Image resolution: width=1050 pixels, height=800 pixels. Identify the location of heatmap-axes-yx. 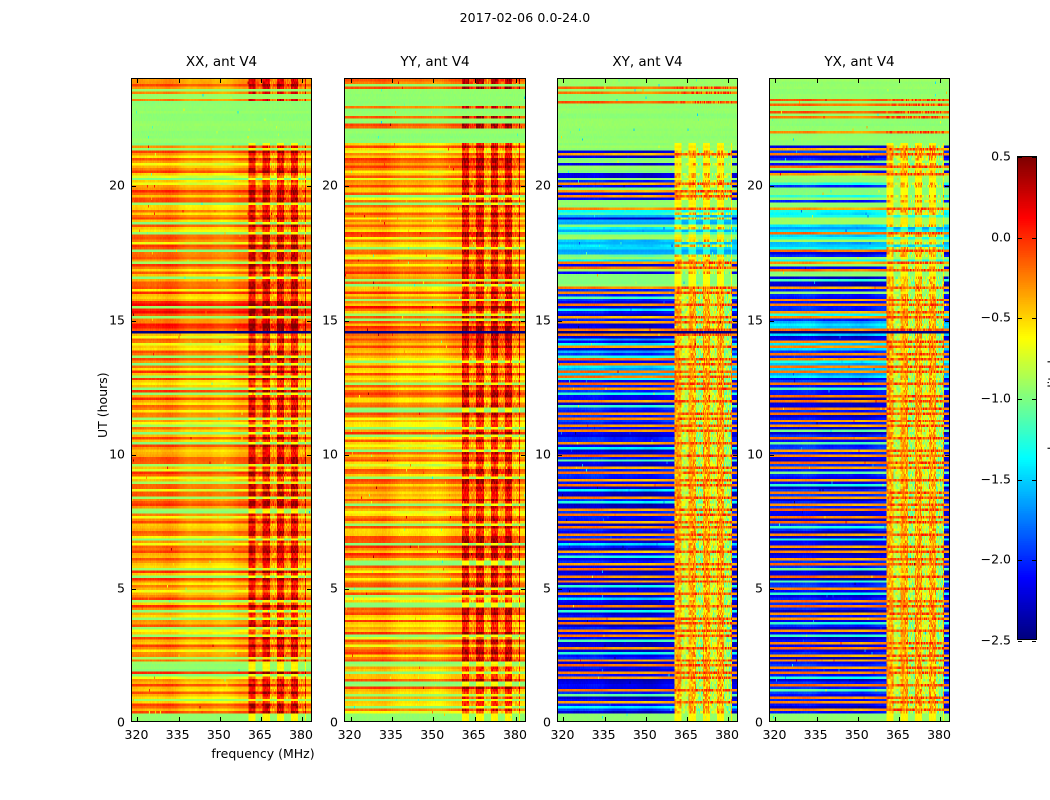
(859, 400).